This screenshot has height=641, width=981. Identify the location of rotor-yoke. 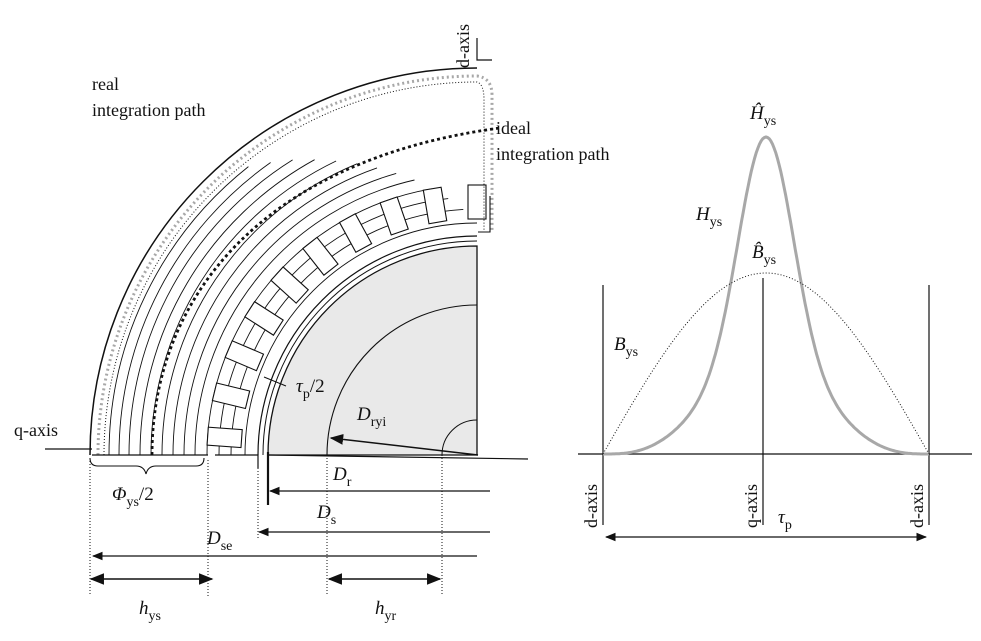
(372, 350).